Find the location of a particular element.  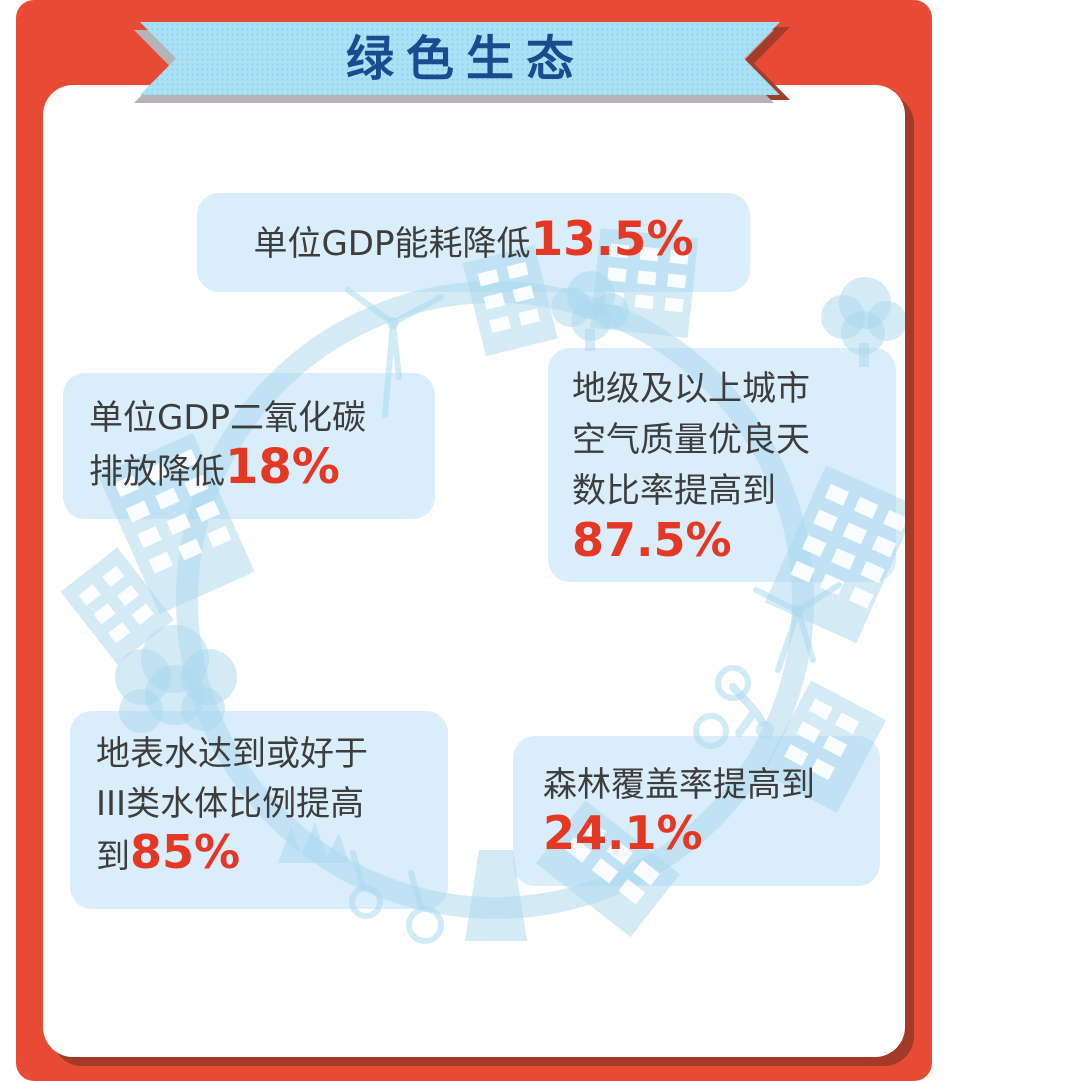

stat-value: 85% is located at coordinates (185, 852).